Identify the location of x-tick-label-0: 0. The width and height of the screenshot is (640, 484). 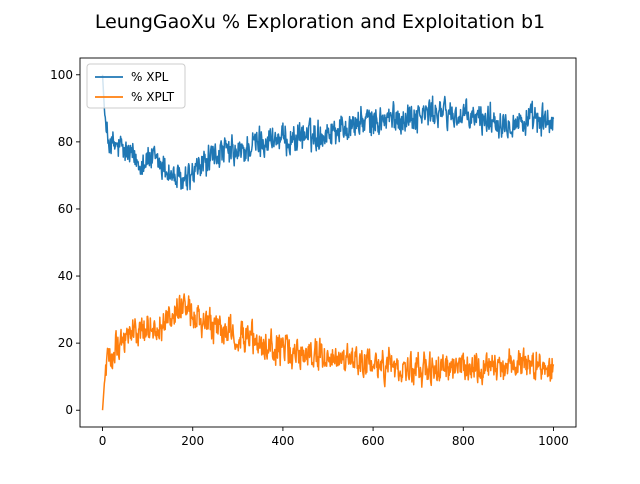
(103, 441).